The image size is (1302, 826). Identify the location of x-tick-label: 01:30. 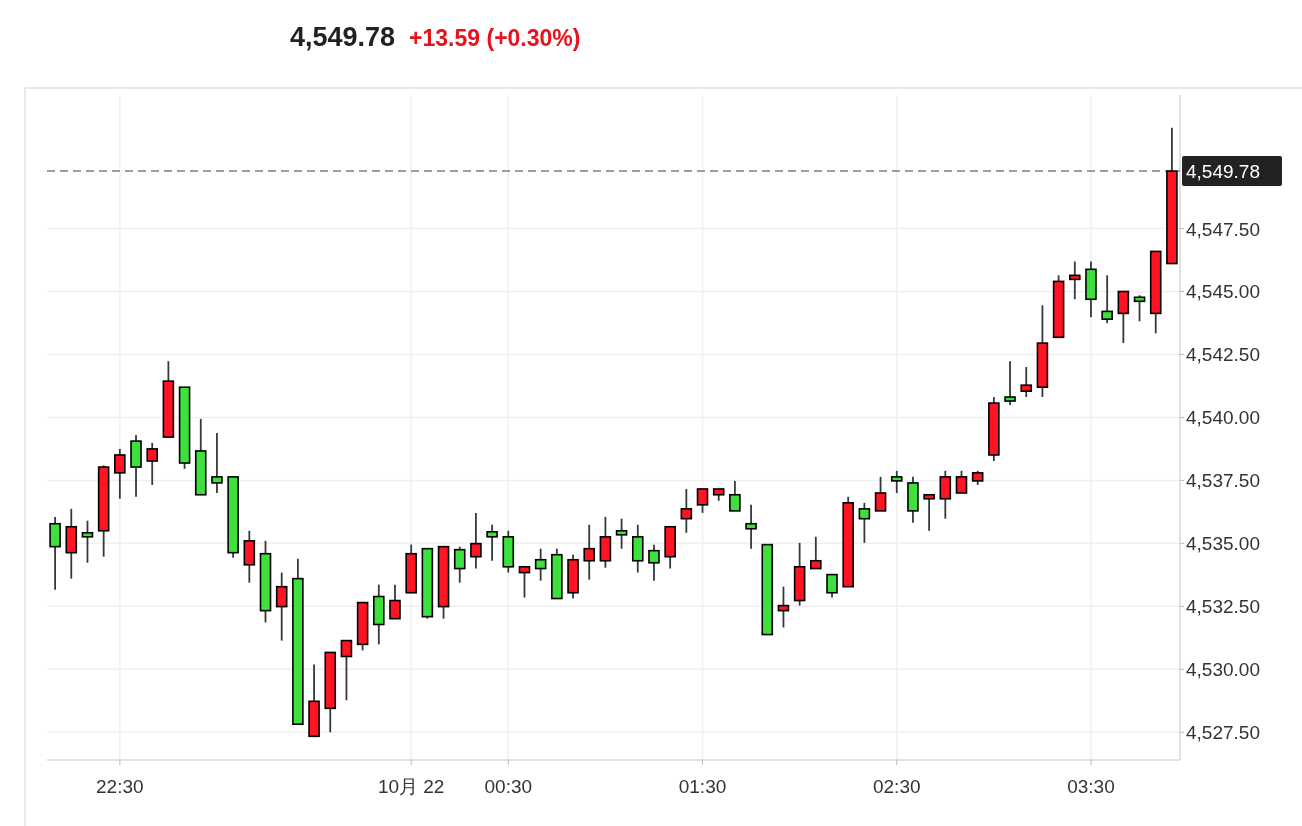
(702, 786).